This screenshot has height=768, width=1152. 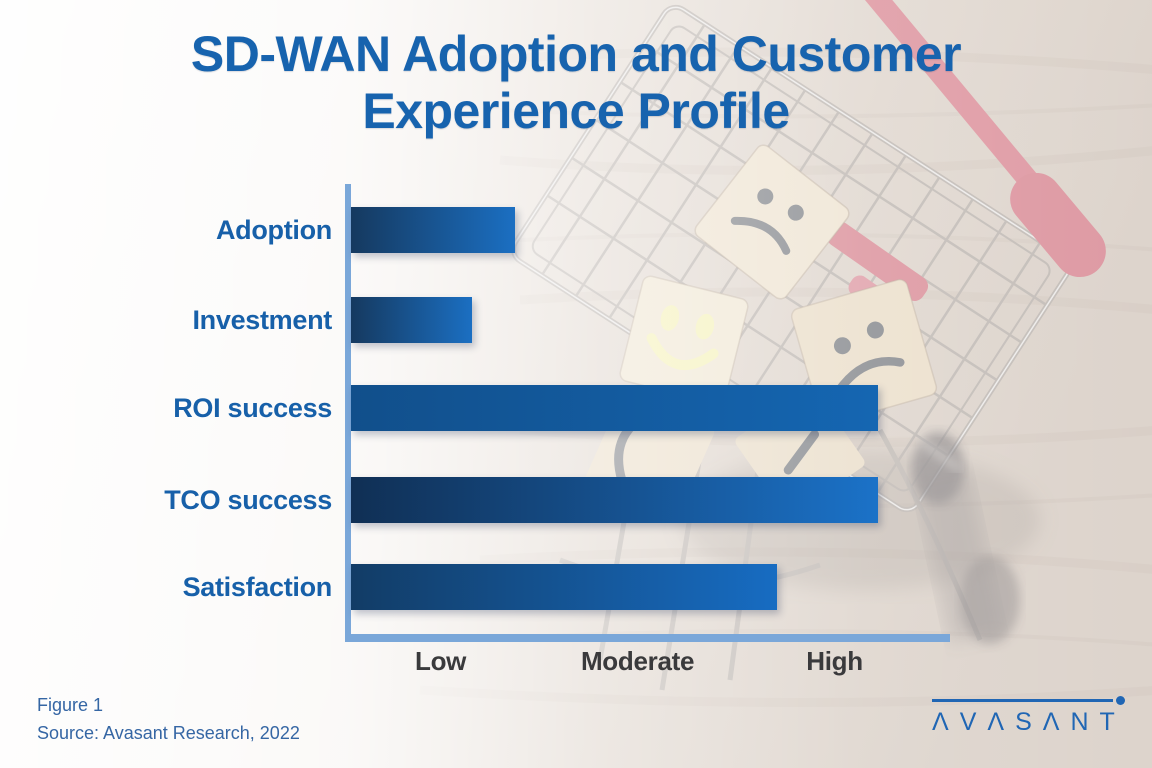 I want to click on source-label: Source: Avasant Research, 2022, so click(x=168, y=733).